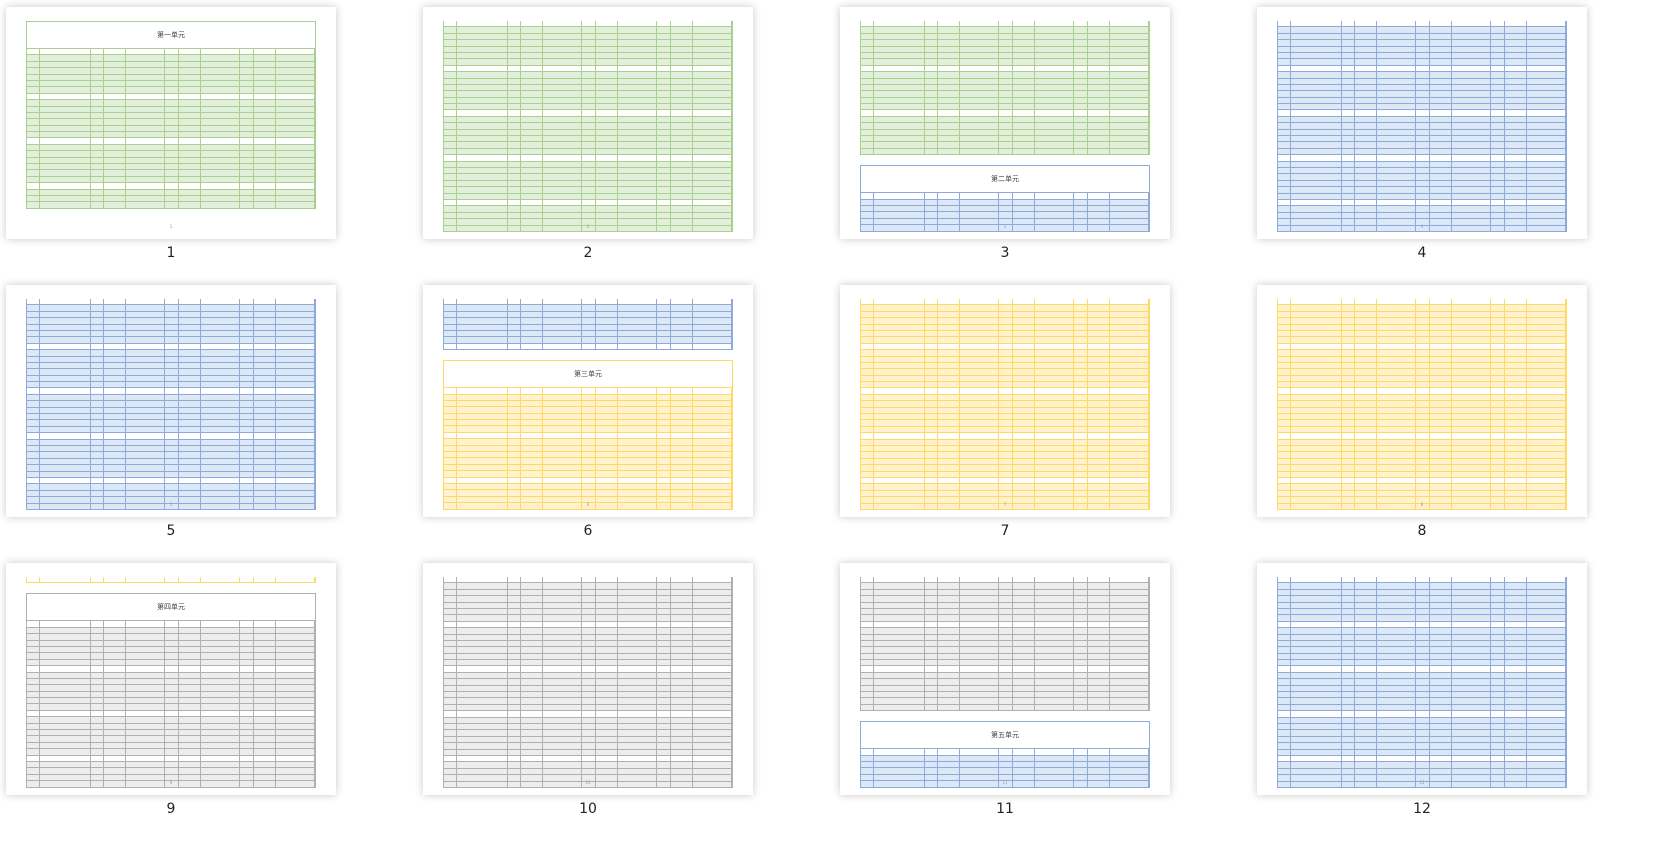  I want to click on page-number-label: 6, so click(588, 531).